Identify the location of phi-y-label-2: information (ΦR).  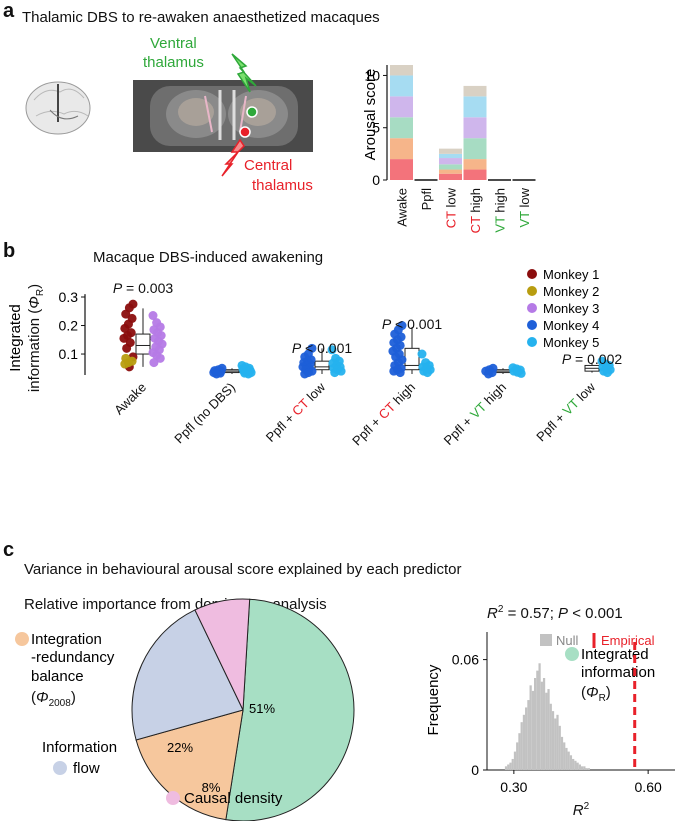
(36, 338).